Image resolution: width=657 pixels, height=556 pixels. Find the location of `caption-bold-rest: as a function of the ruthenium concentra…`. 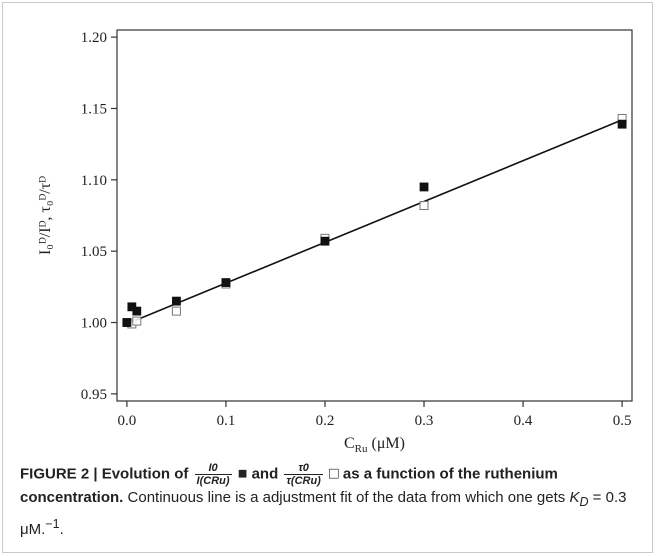

caption-bold-rest: as a function of the ruthenium concentra… is located at coordinates (289, 485).